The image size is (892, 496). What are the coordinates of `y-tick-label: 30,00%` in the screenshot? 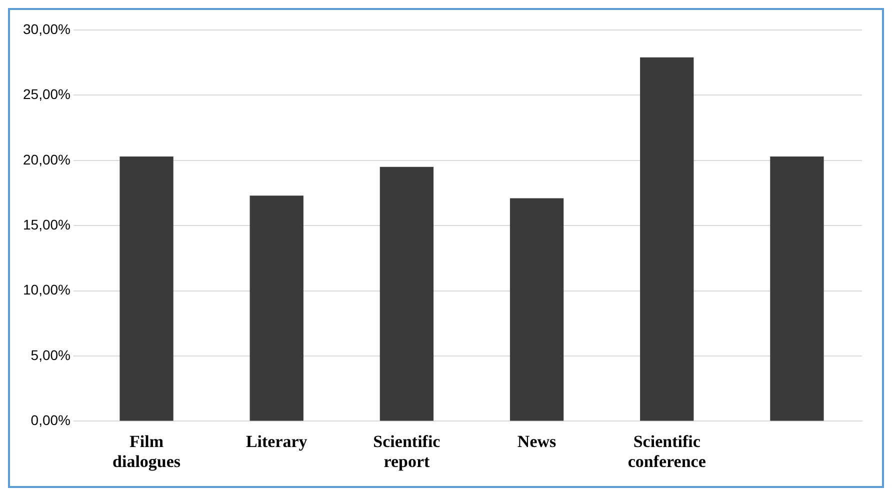 It's located at (46, 28).